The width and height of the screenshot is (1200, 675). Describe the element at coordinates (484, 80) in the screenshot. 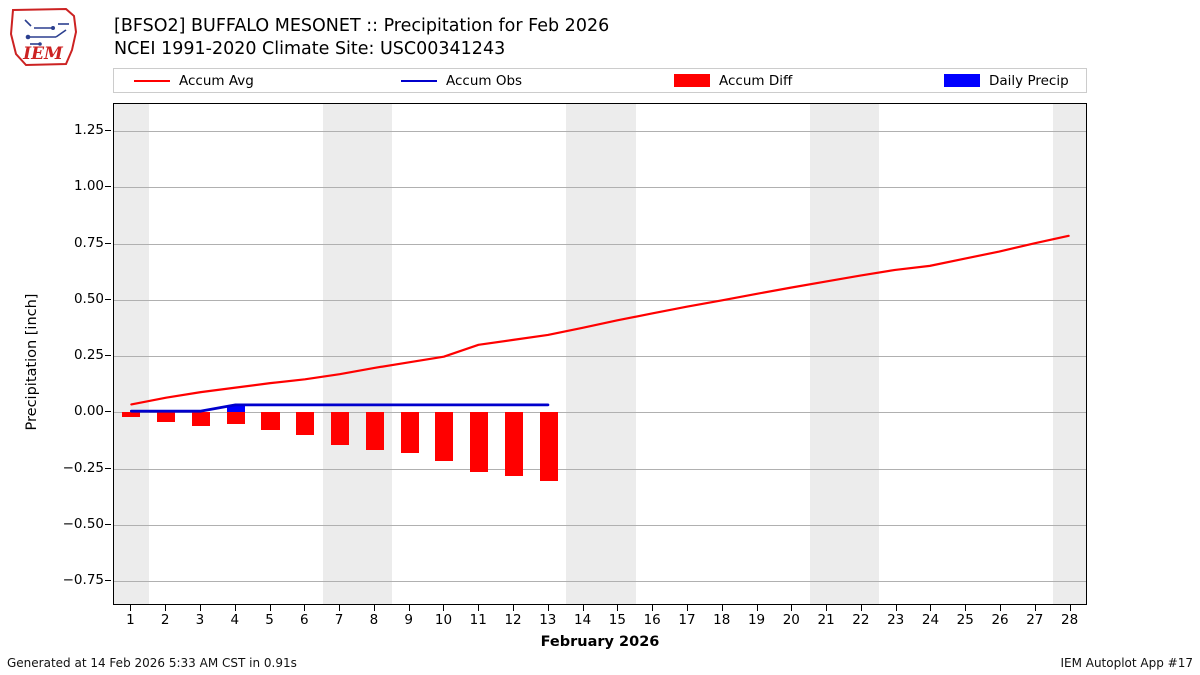

I see `legend-label-accum-obs: Accum Obs` at that location.